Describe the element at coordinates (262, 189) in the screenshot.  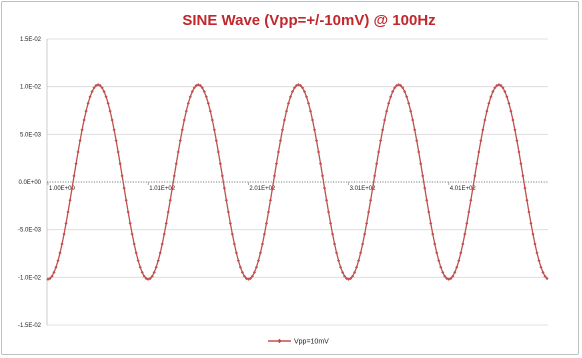
I see `x-tick-labels: 1.00E+00 1.01E+02 2.01E+02 3.01E+02 4.01E+02` at that location.